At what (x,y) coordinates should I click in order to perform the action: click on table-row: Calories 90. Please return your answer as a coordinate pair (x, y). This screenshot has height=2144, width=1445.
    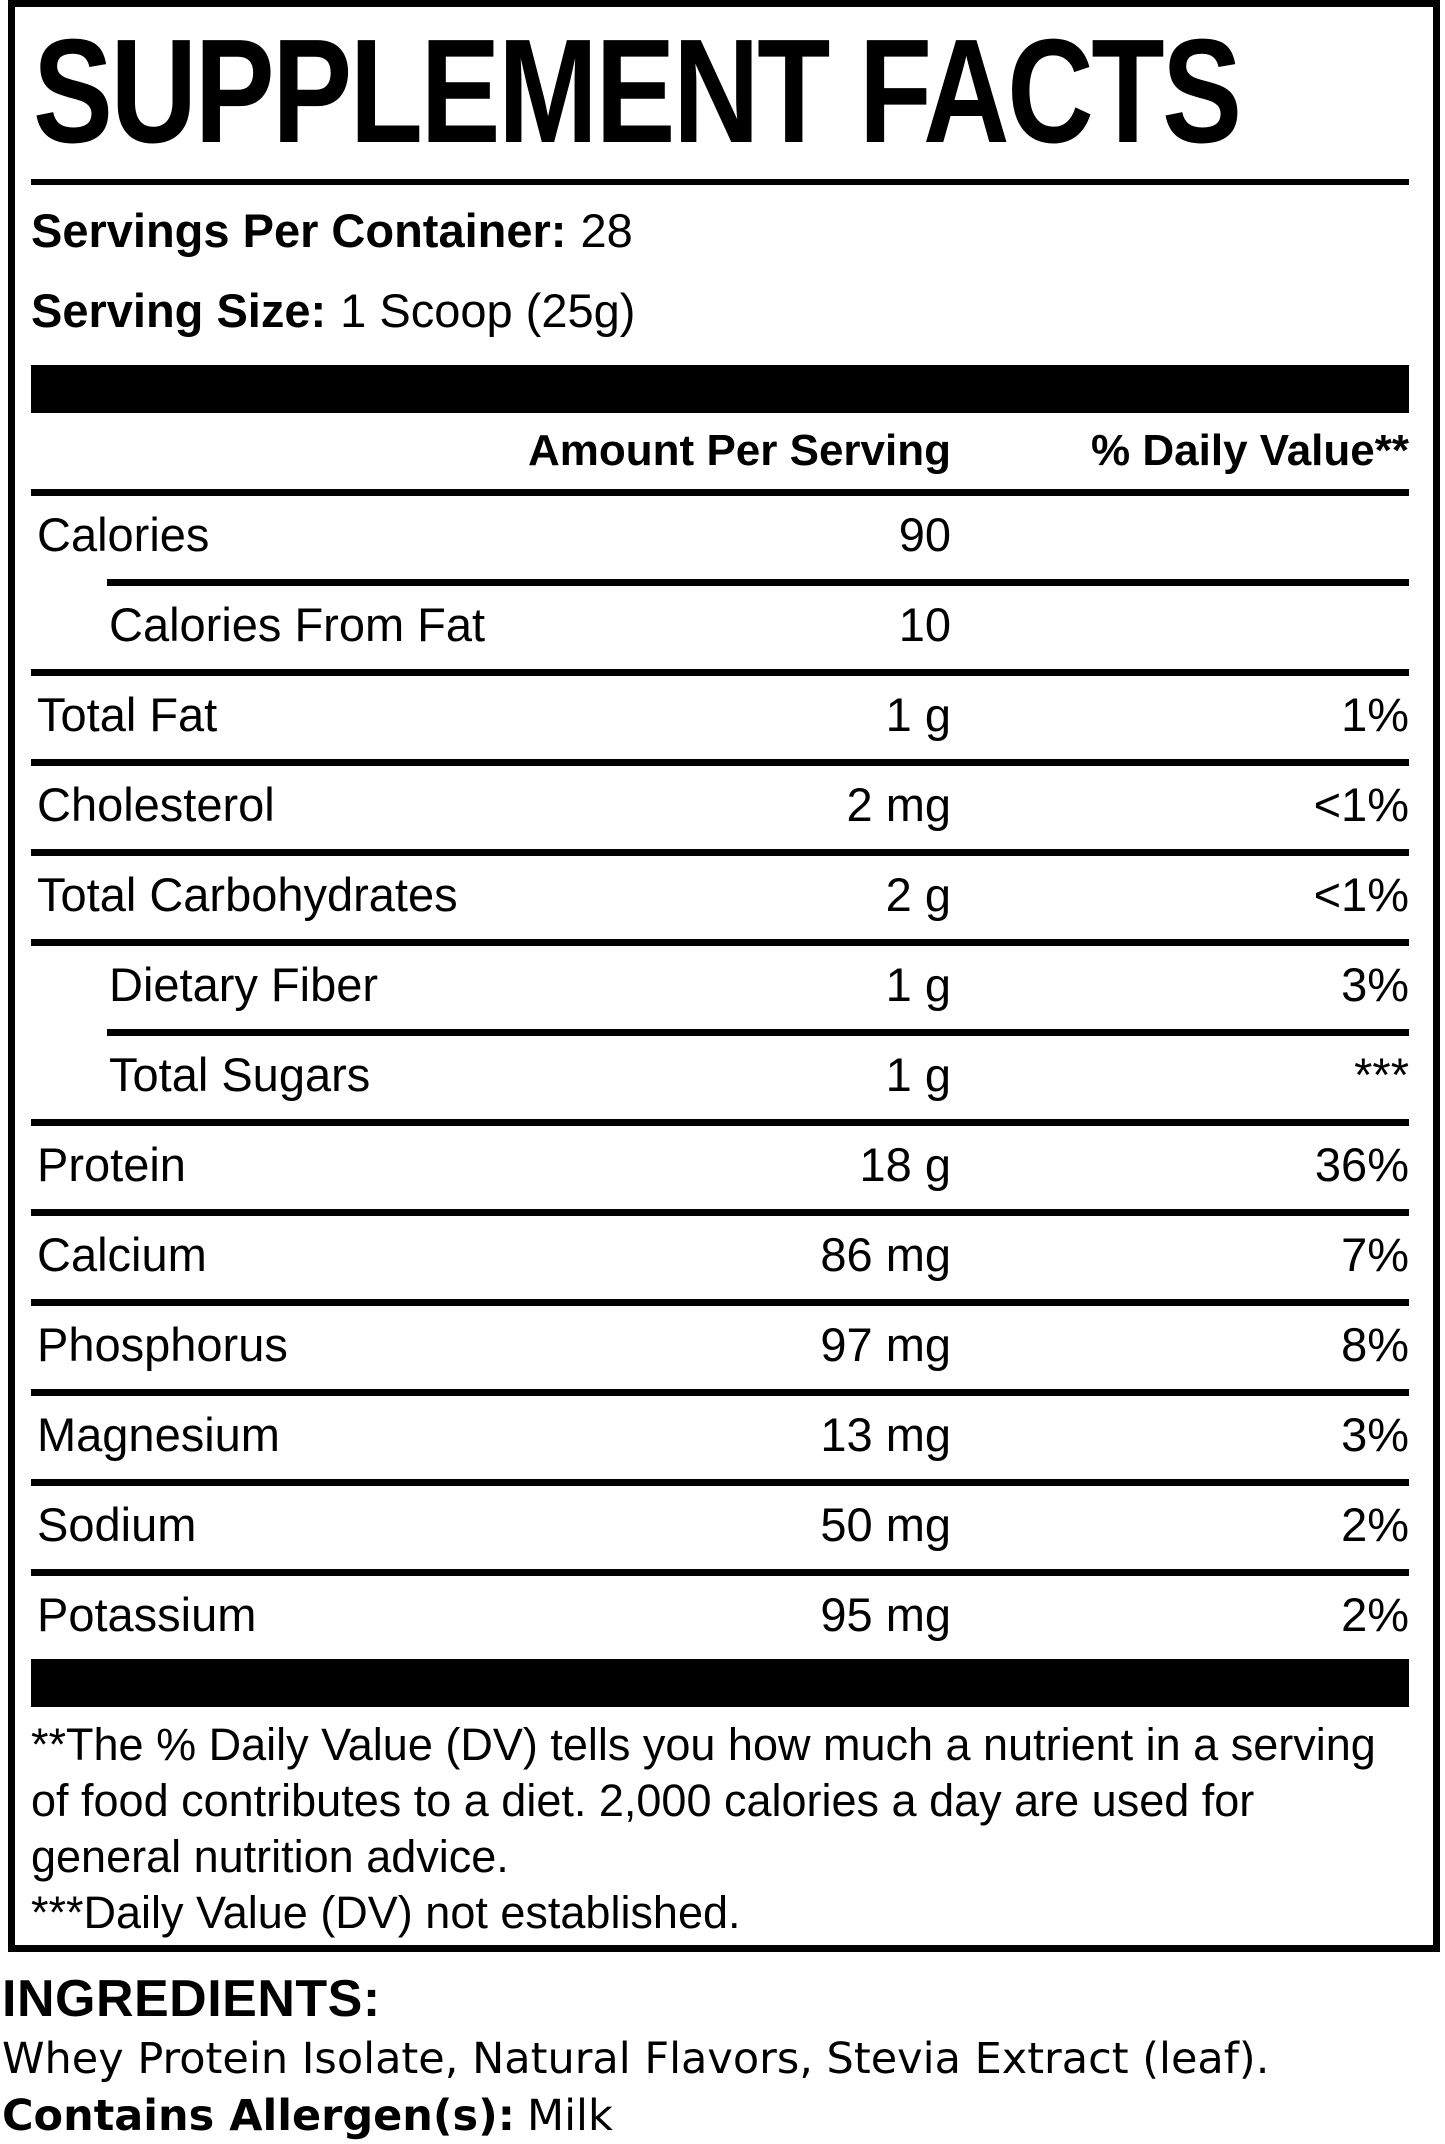
    Looking at the image, I should click on (720, 534).